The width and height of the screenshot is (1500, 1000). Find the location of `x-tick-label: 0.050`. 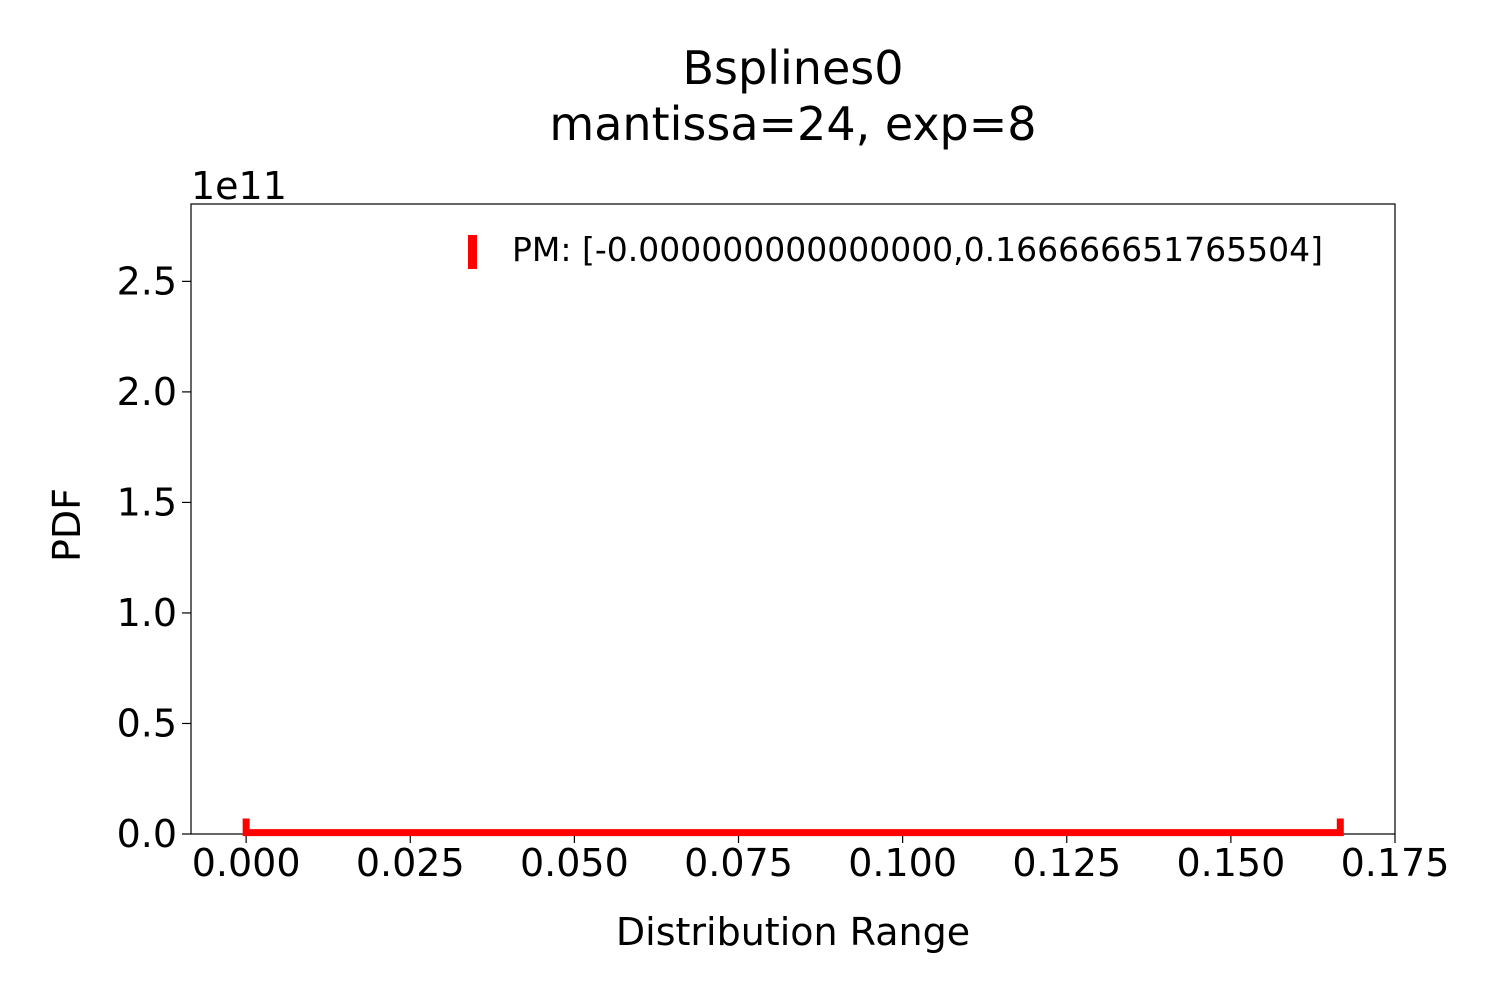

x-tick-label: 0.050 is located at coordinates (574, 863).